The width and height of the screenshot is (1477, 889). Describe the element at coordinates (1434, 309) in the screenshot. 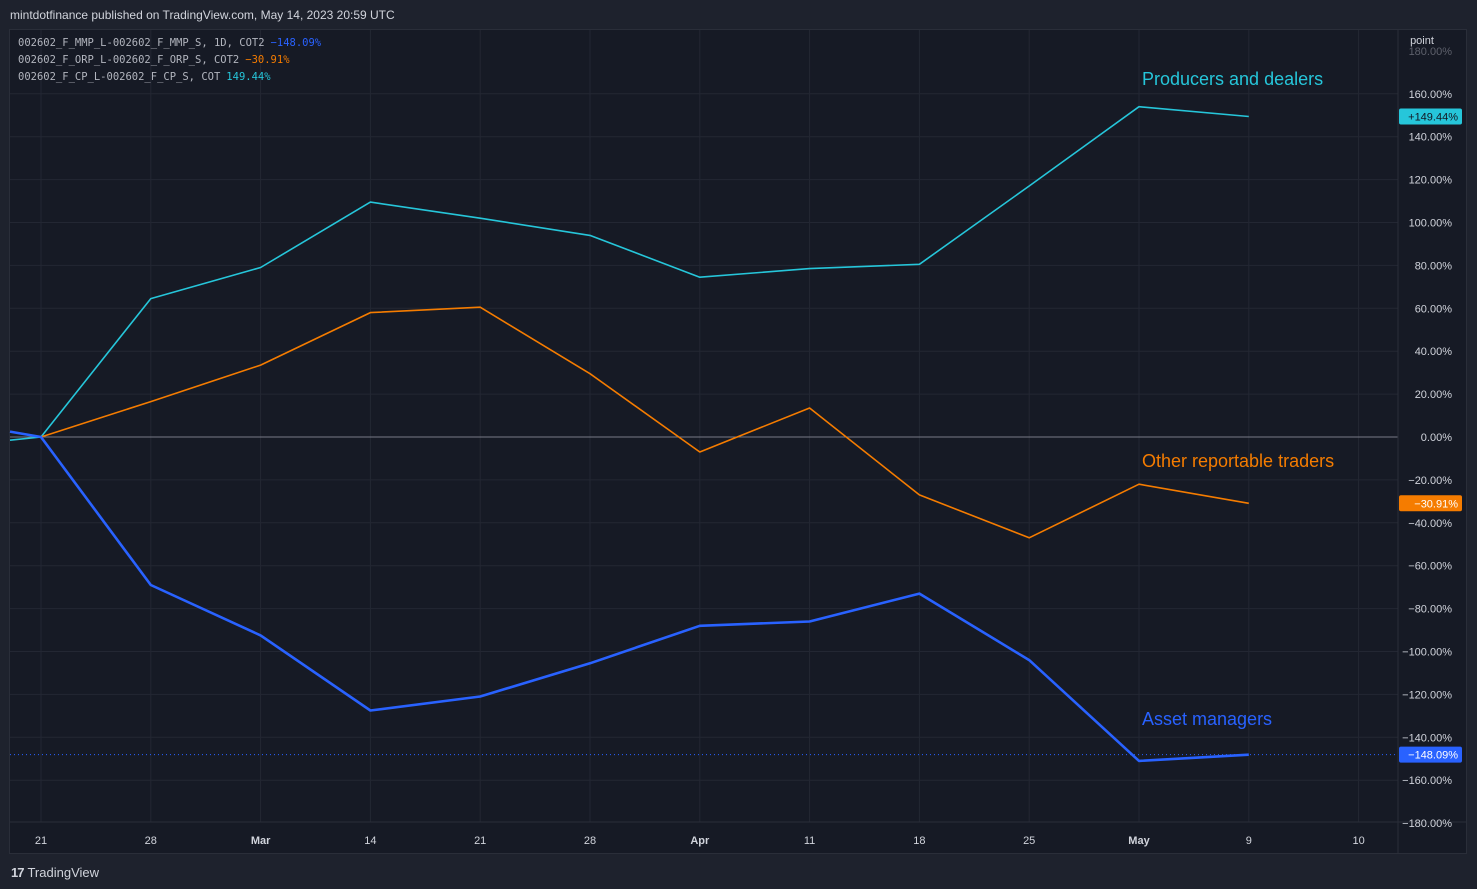

I see `y-tick-label: 60.00%` at that location.